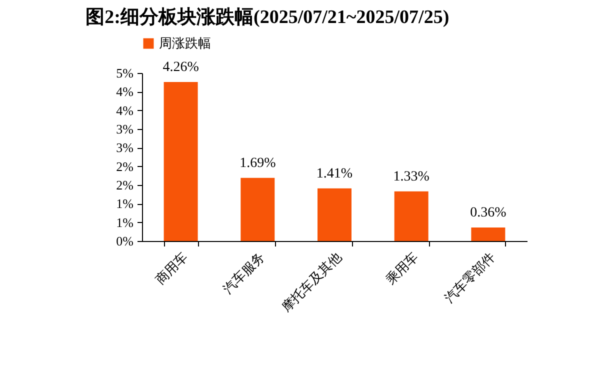 Image resolution: width=598 pixels, height=392 pixels. I want to click on x-tick-label: 汽车零部件, so click(469, 277).